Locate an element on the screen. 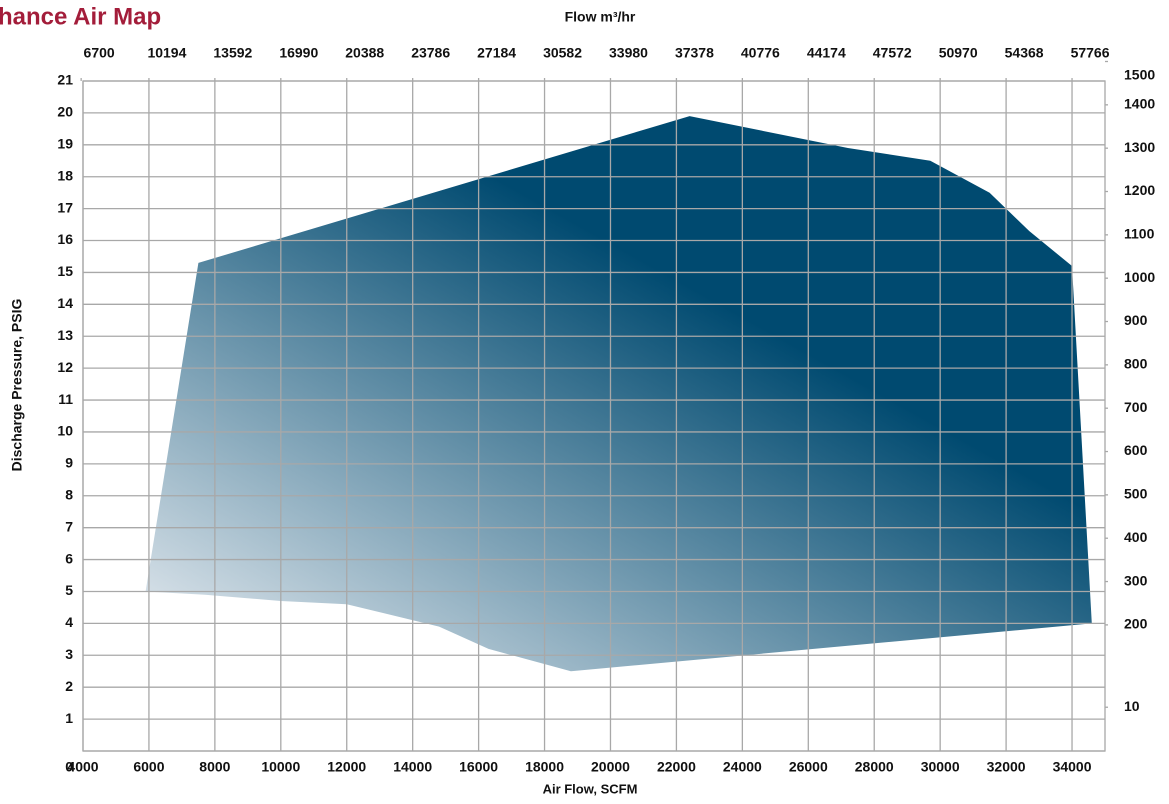 This screenshot has width=1169, height=804. x2-tick-label: 57766 is located at coordinates (1090, 53).